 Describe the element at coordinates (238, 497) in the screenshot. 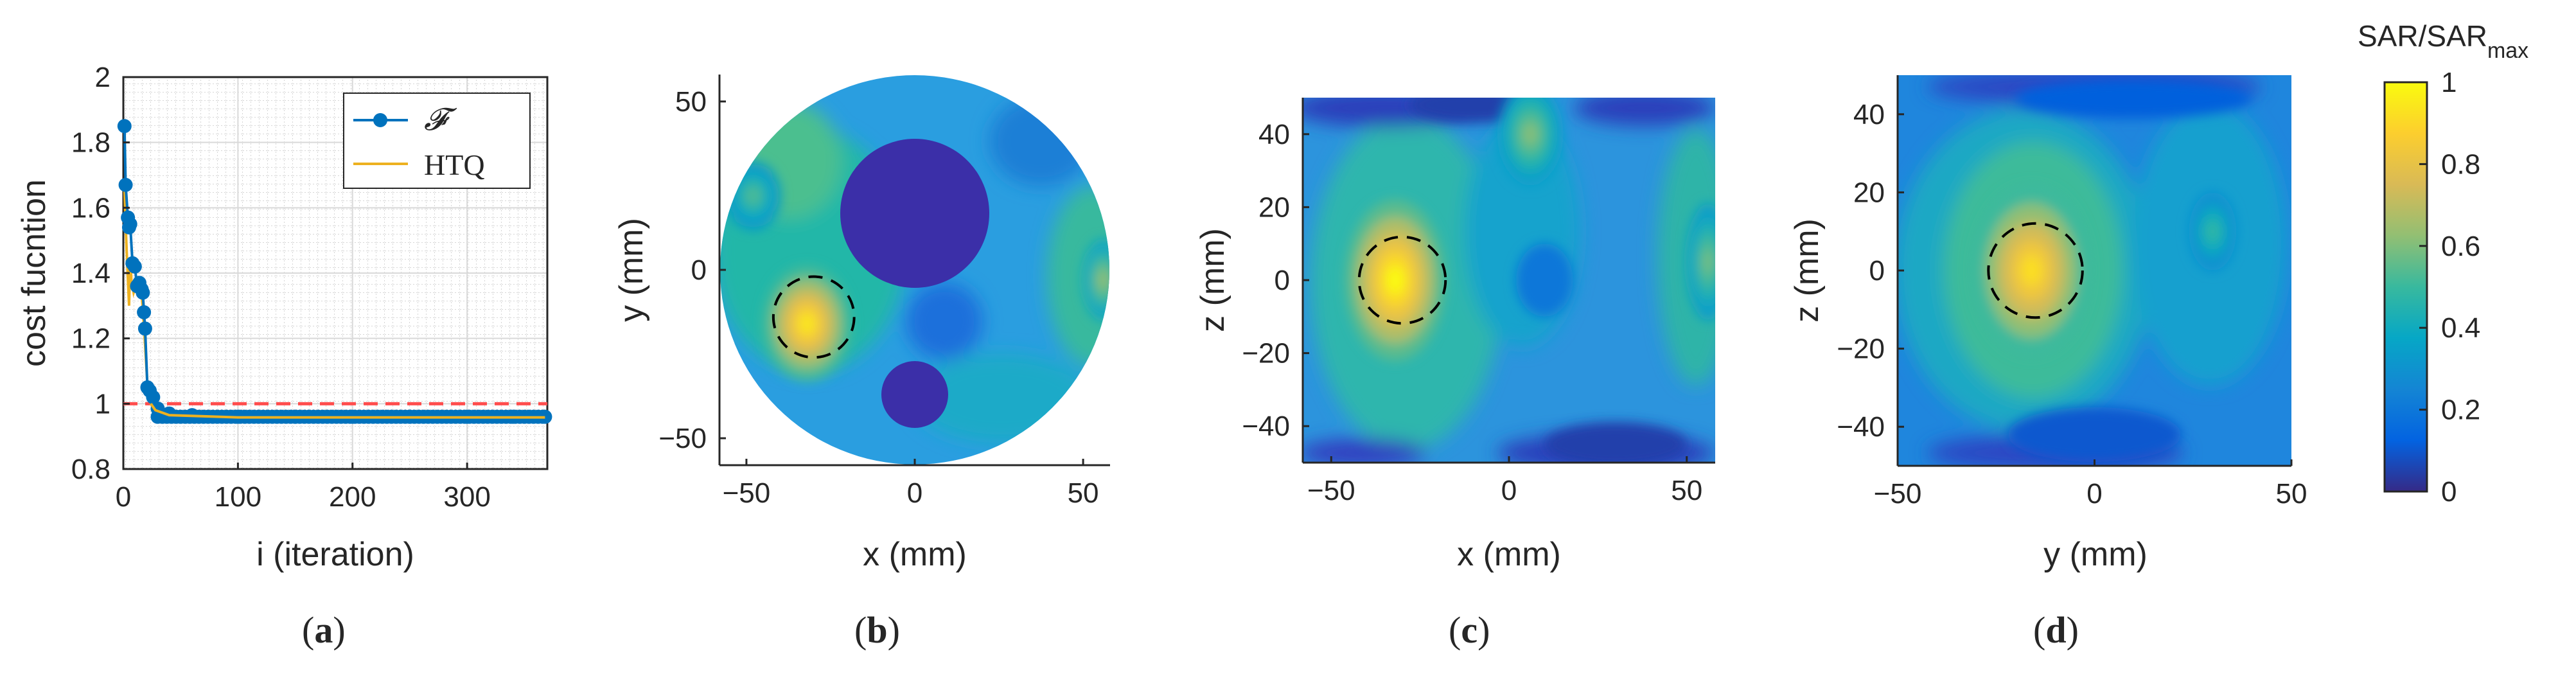

I see `x-tick-label: 100` at that location.